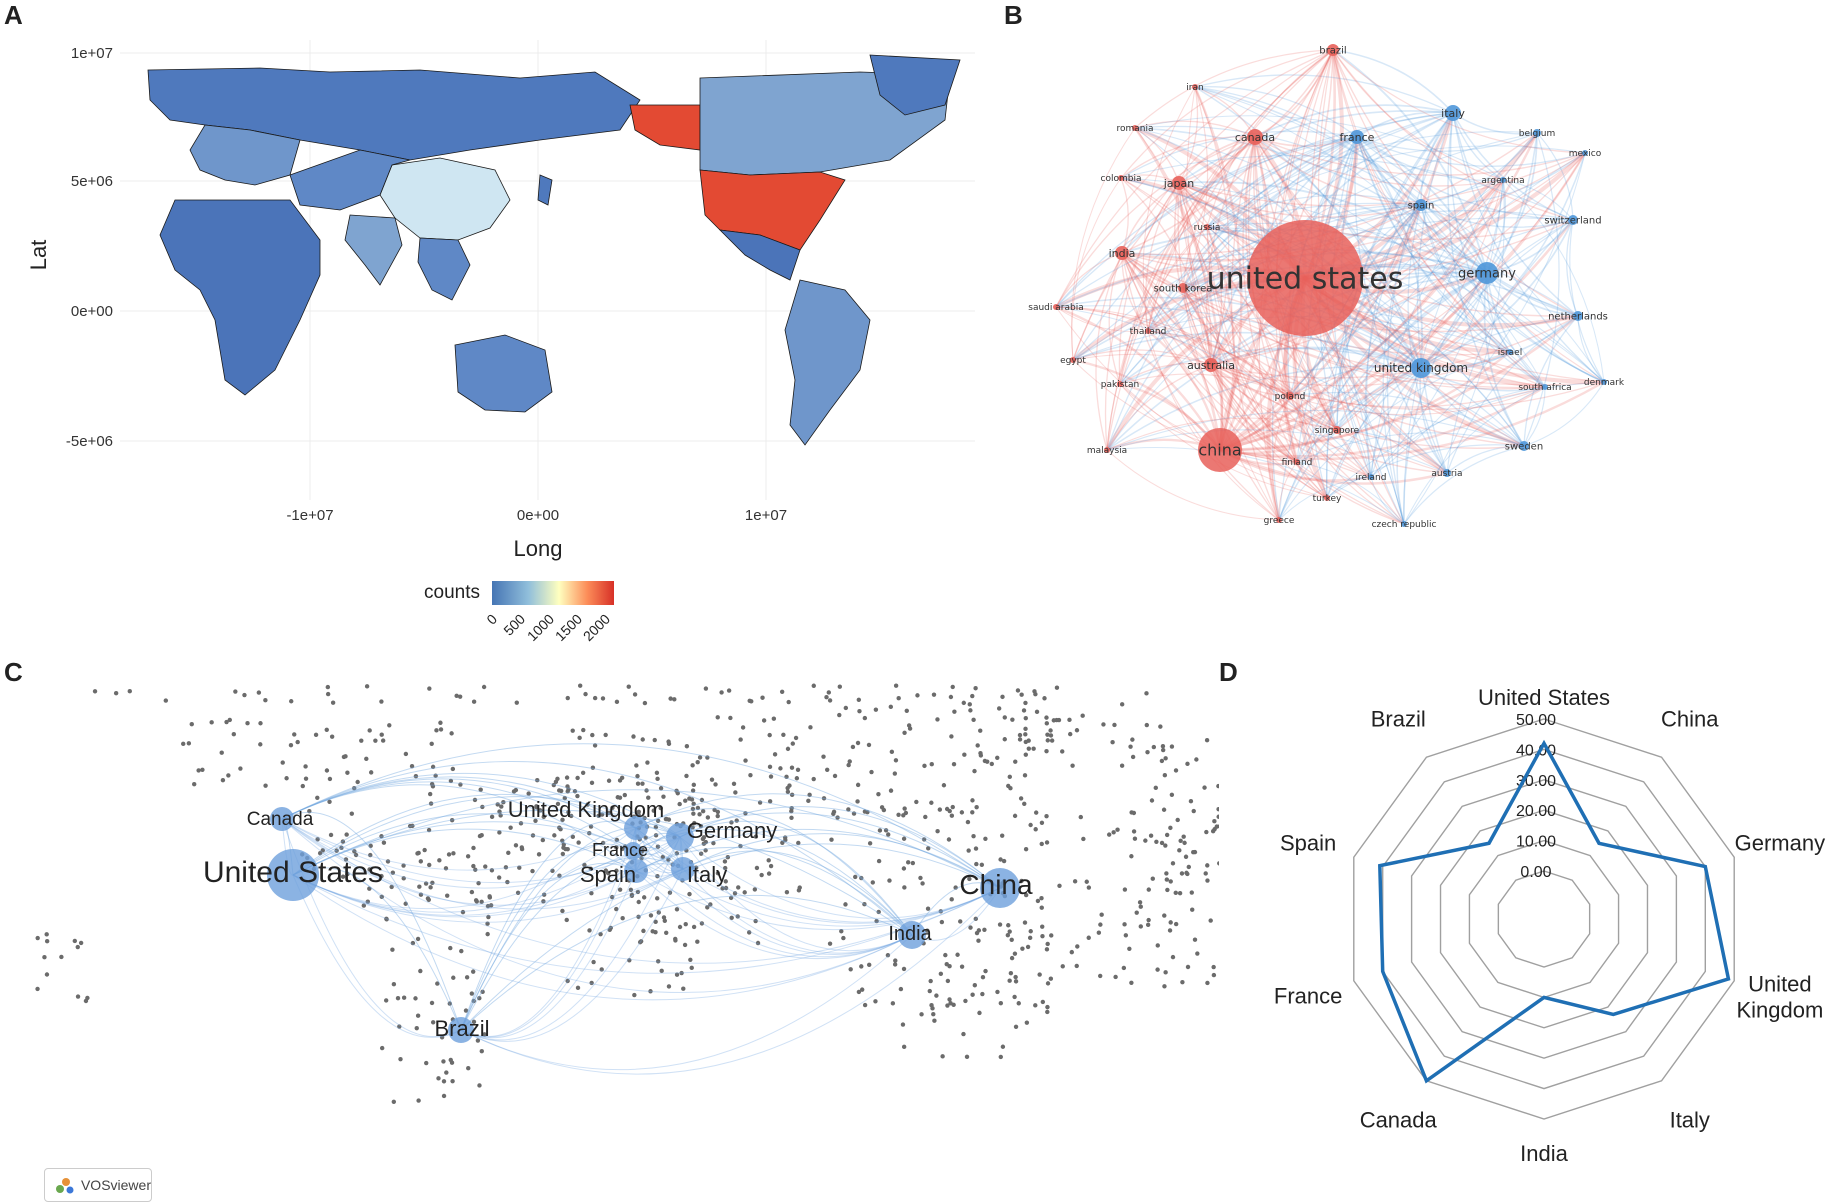 The width and height of the screenshot is (1843, 1202). Describe the element at coordinates (1404, 525) in the screenshot. I see `network-node-label: czech republic` at that location.